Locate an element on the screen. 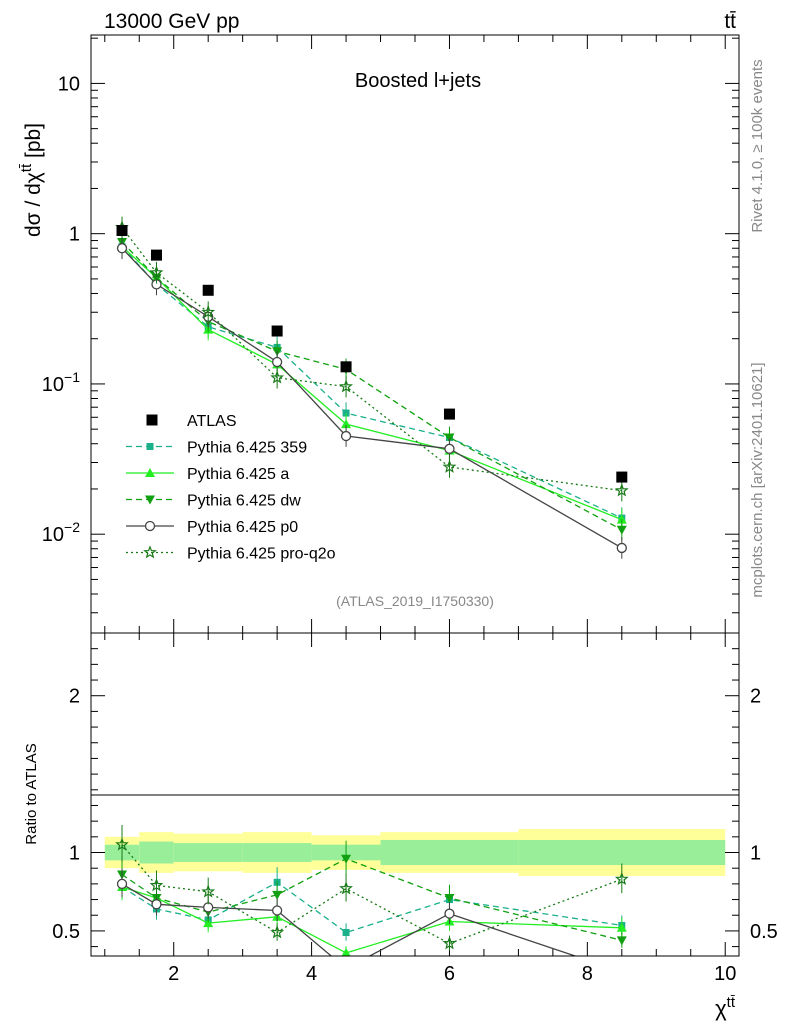  legend-entry: Pythia 6.425 359 is located at coordinates (216, 448).